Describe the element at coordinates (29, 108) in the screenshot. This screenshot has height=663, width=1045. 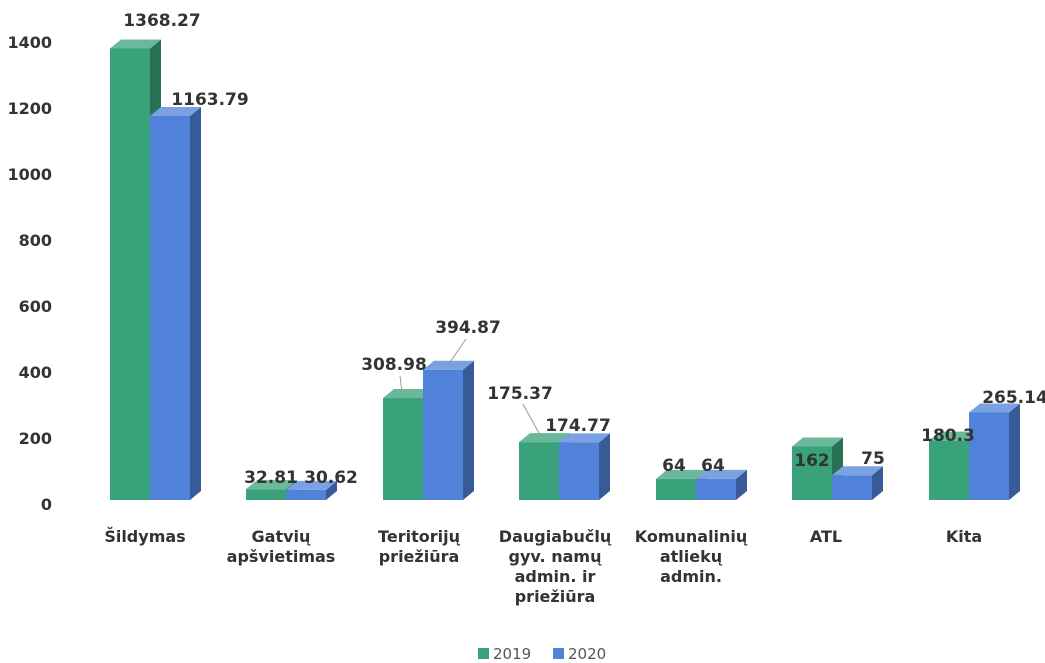
I see `y-tick-label: 1200` at that location.